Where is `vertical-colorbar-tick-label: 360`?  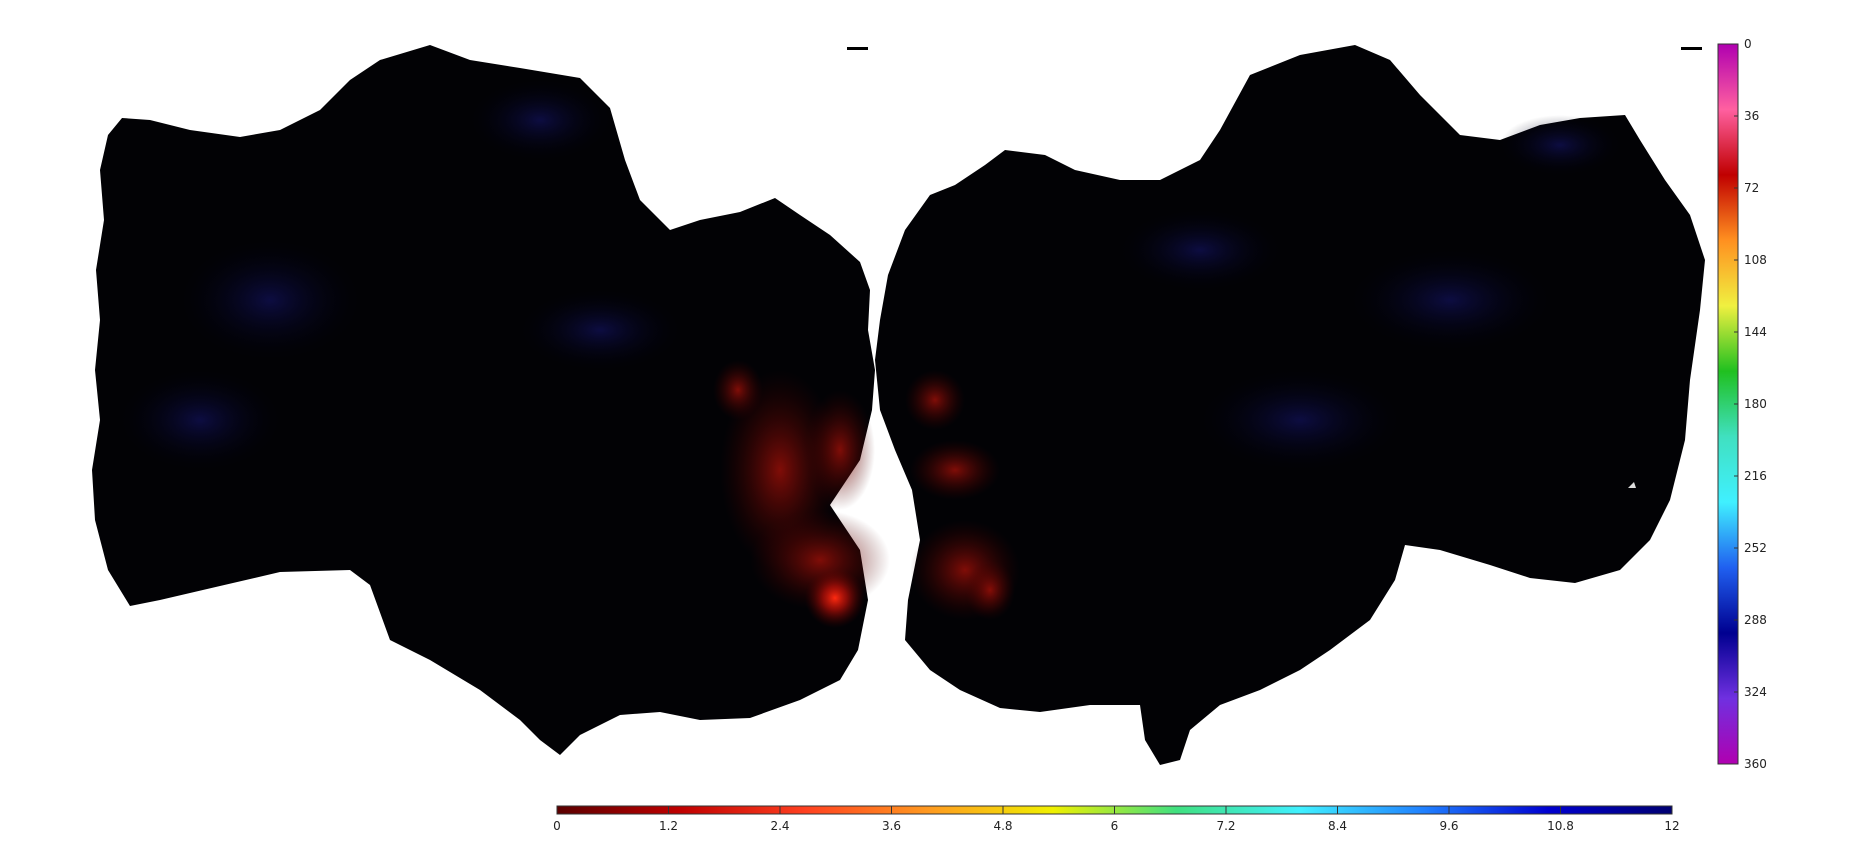 vertical-colorbar-tick-label: 360 is located at coordinates (1755, 764).